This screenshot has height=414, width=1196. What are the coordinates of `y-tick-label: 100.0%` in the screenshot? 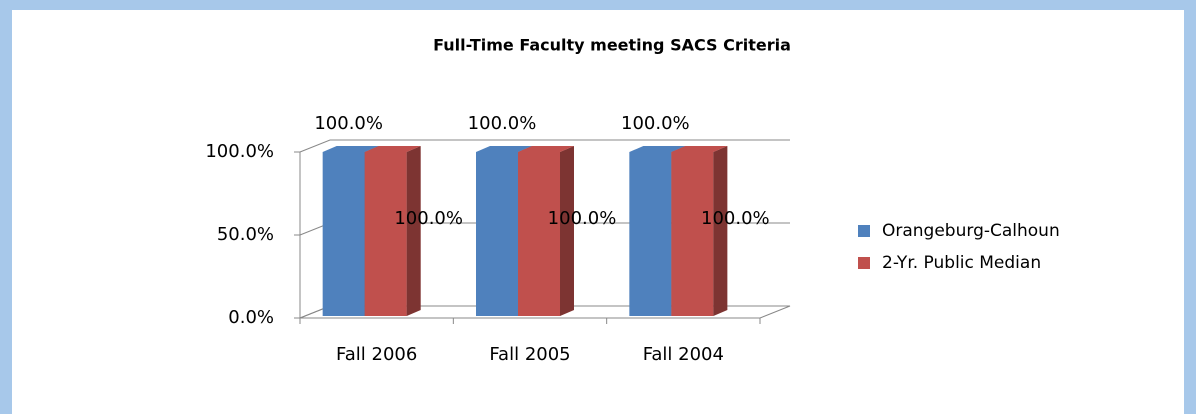 It's located at (239, 151).